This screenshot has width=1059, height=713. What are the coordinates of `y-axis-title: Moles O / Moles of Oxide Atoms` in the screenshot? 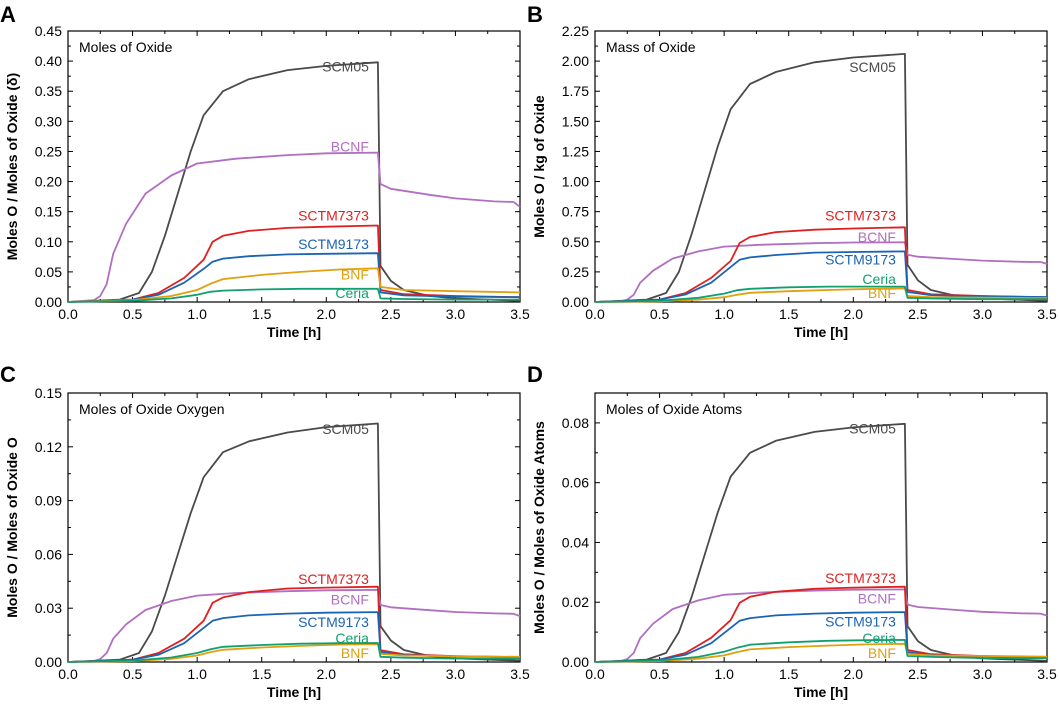 It's located at (539, 527).